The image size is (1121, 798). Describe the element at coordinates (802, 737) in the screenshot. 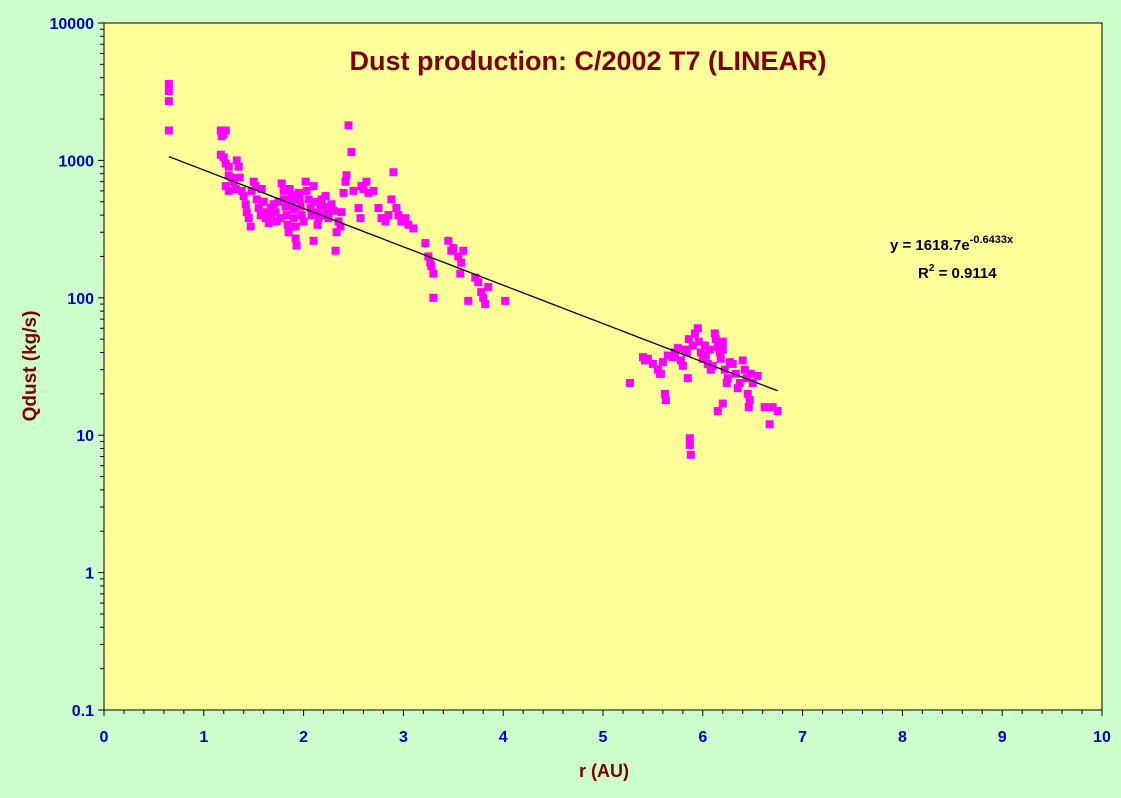

I see `x-tick-label: 7` at that location.